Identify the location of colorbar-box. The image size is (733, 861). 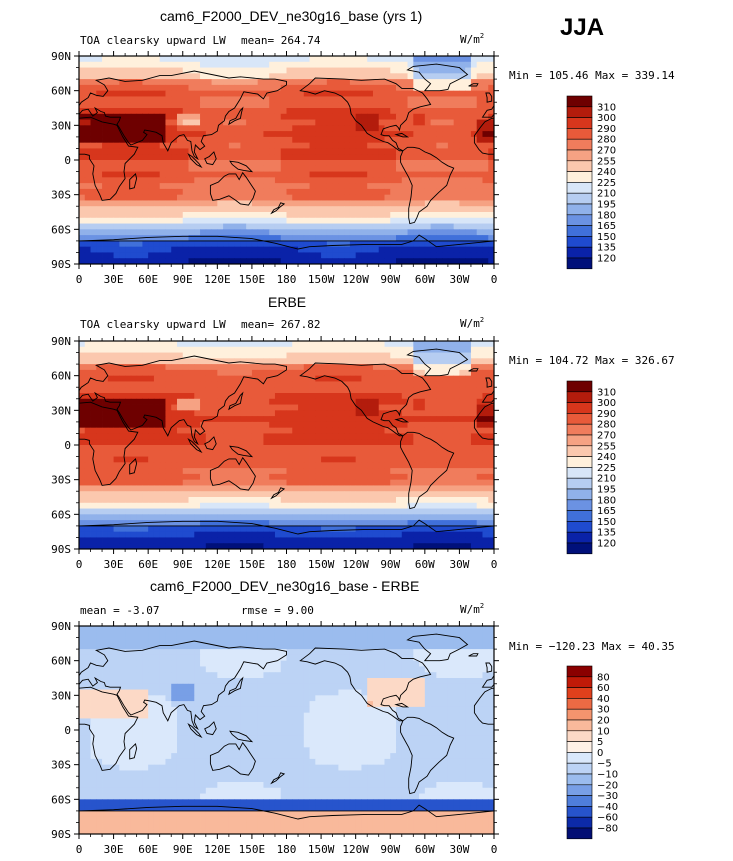
(579, 220).